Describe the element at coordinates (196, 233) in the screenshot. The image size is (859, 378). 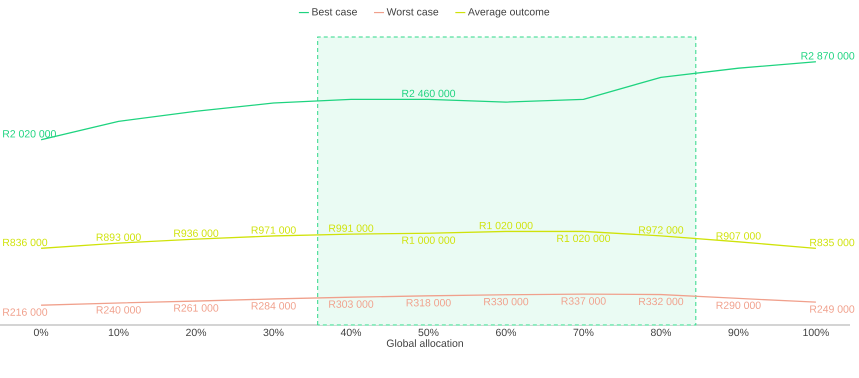
I see `data-label: R936 000` at that location.